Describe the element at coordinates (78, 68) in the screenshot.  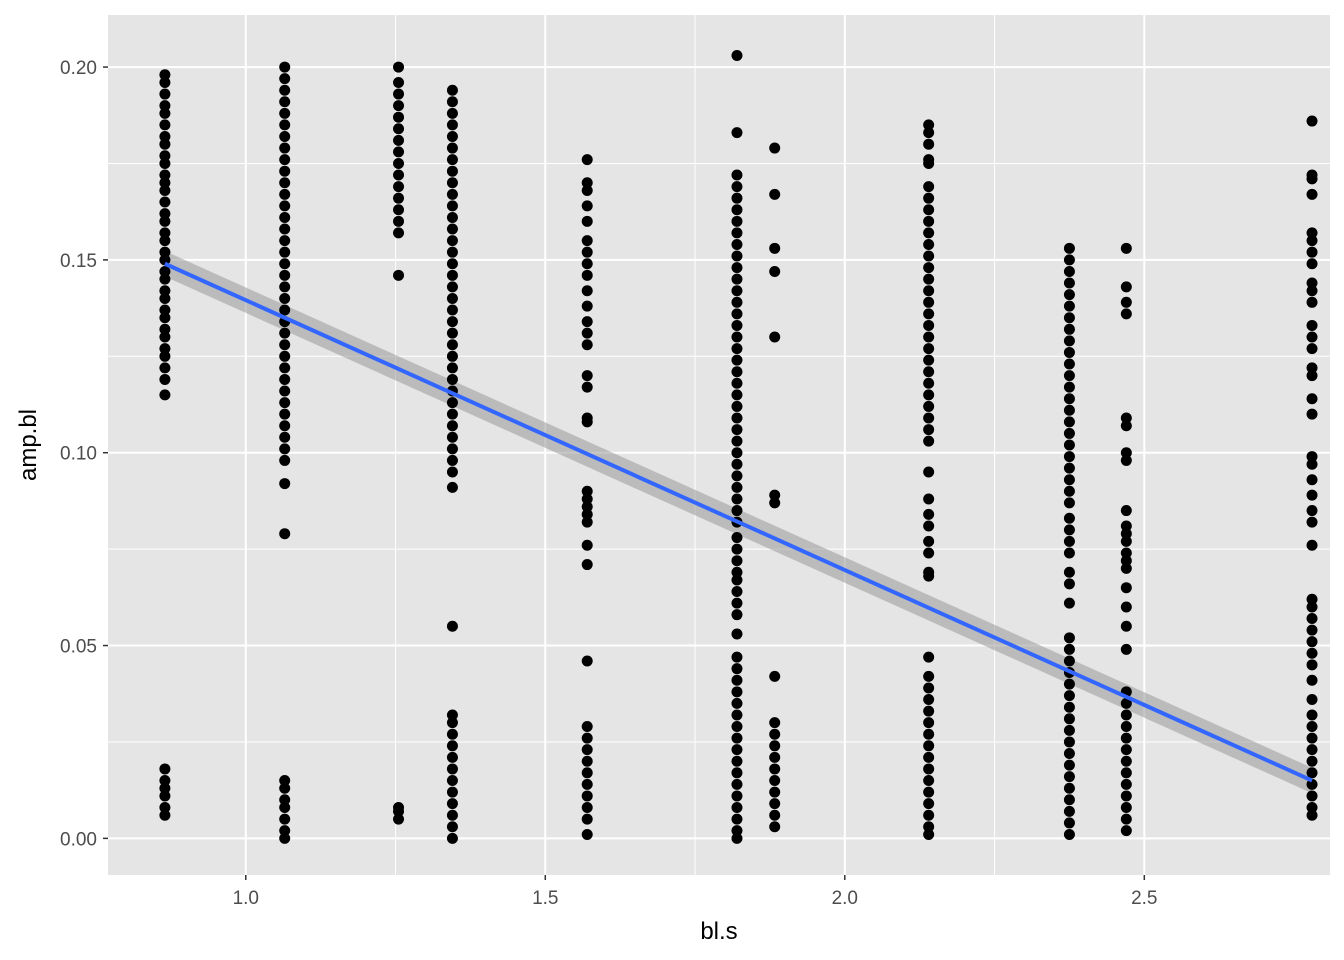
I see `y-tick-label: 0.20` at that location.